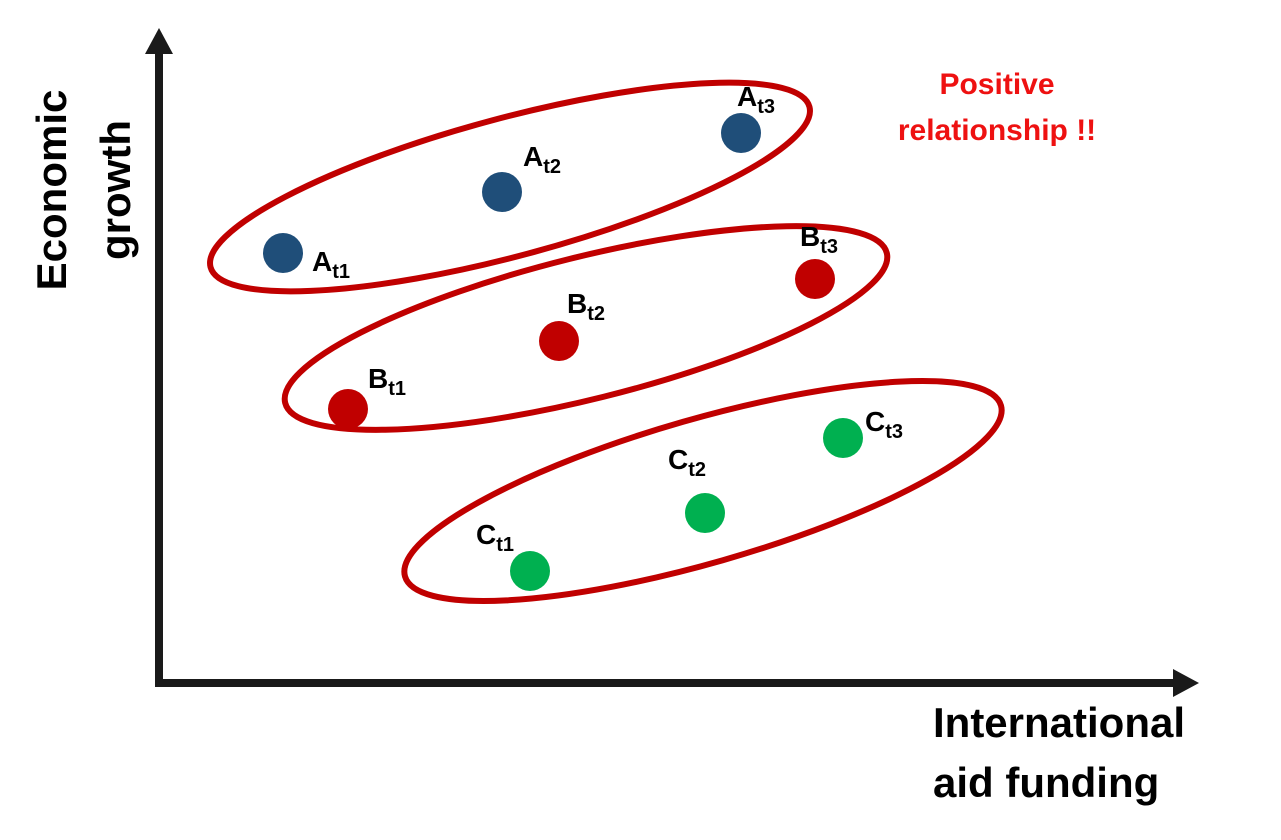  Describe the element at coordinates (83, 190) in the screenshot. I see `y-axis-title: Economic growth` at that location.